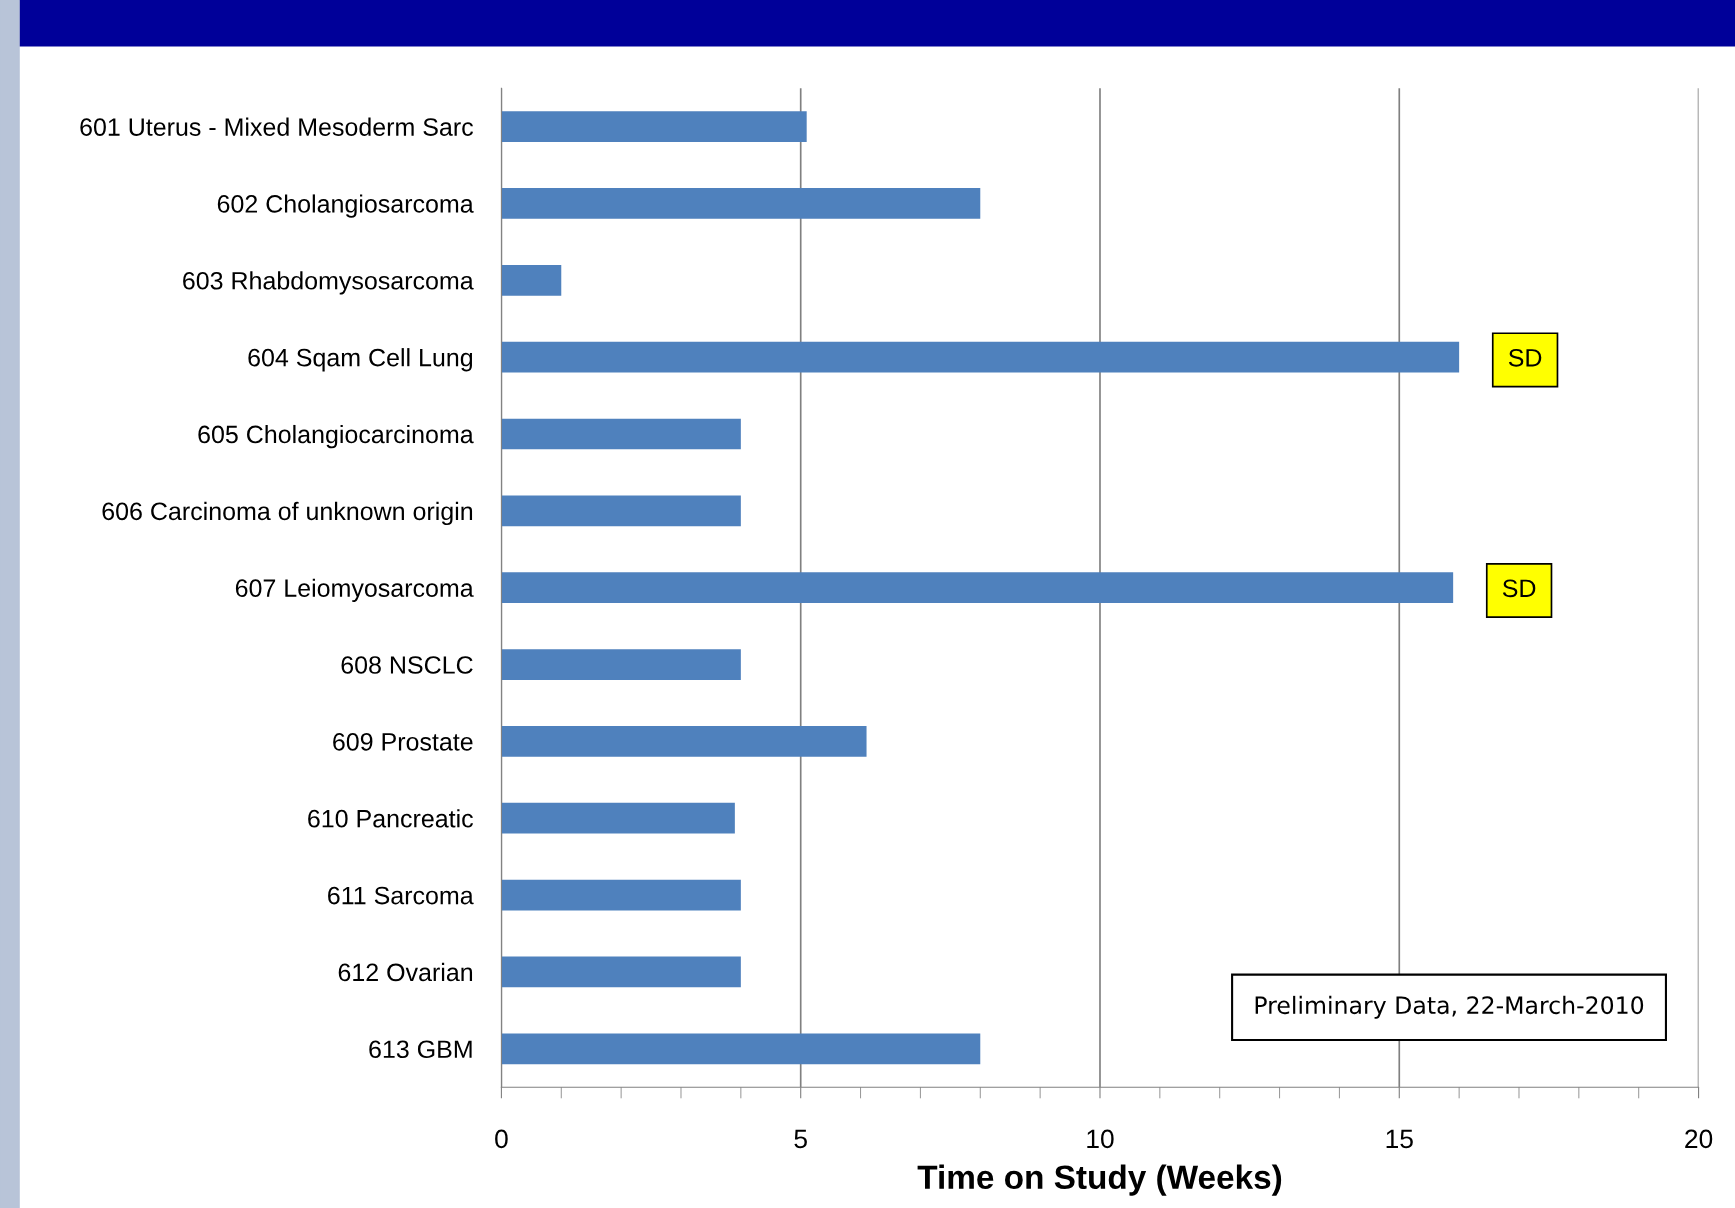 The image size is (1735, 1208). What do you see at coordinates (420, 1049) in the screenshot?
I see `y-tick-label: 613 GBM` at bounding box center [420, 1049].